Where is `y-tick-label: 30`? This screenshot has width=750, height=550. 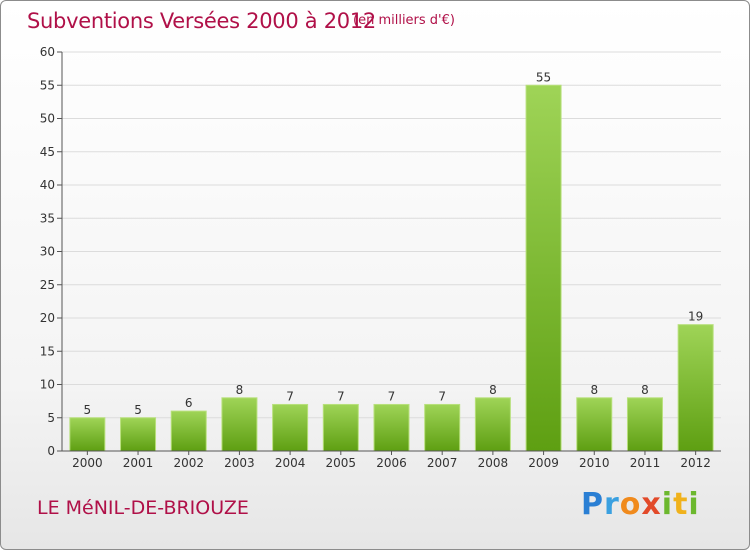 y-tick-label: 30 is located at coordinates (47, 252).